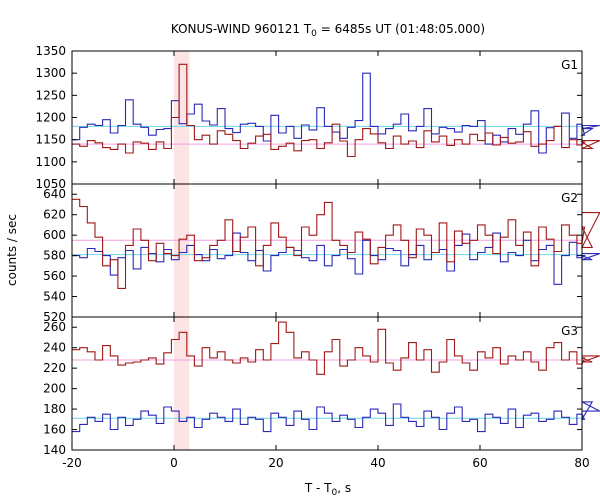 This screenshot has width=600, height=500. Describe the element at coordinates (54, 235) in the screenshot. I see `y-tick-label: 600` at that location.